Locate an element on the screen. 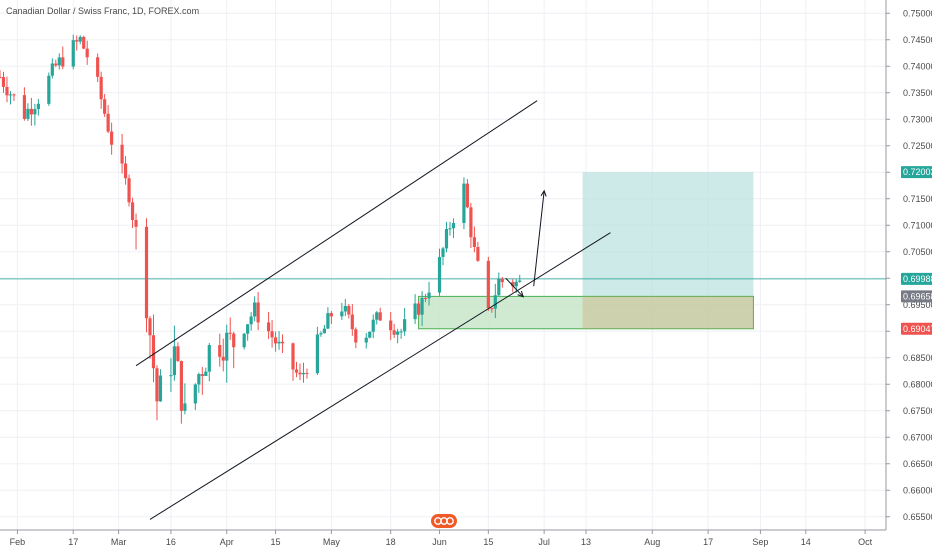  trend-line is located at coordinates (514, 287).